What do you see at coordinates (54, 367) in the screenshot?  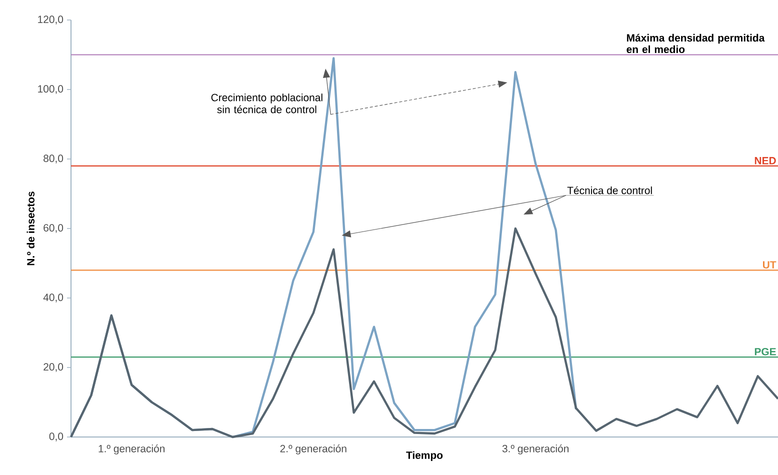 I see `y-tick-label: 20,0` at bounding box center [54, 367].